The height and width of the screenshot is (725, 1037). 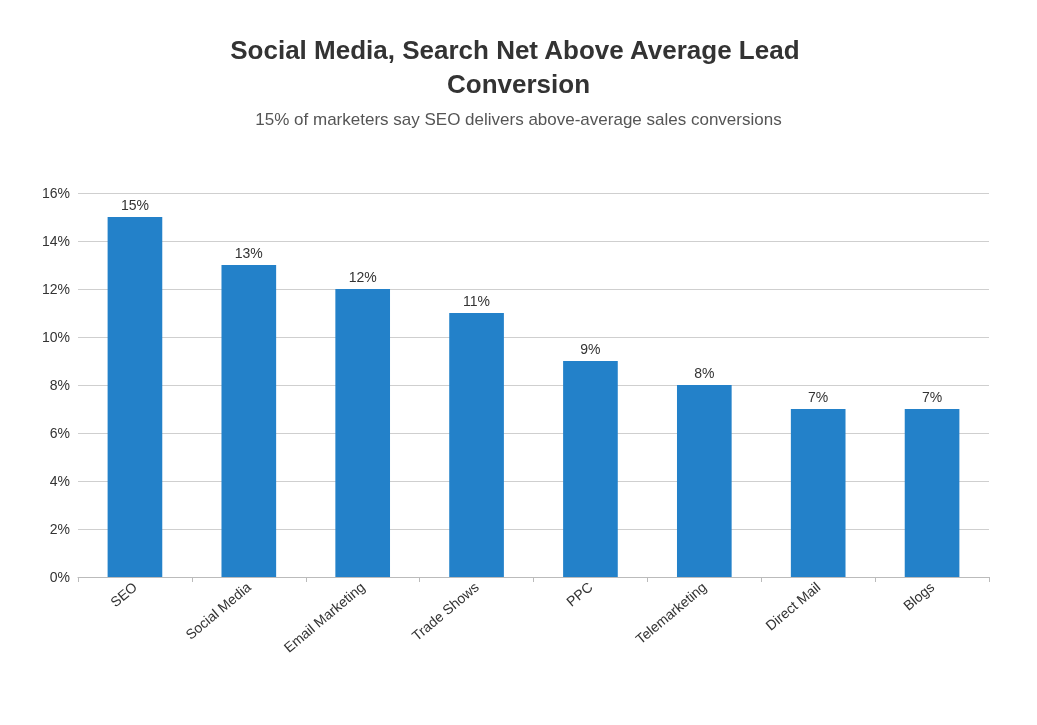 I want to click on chart-title: Social Media, Search Net Above Average Lead Conversion, so click(x=518, y=67).